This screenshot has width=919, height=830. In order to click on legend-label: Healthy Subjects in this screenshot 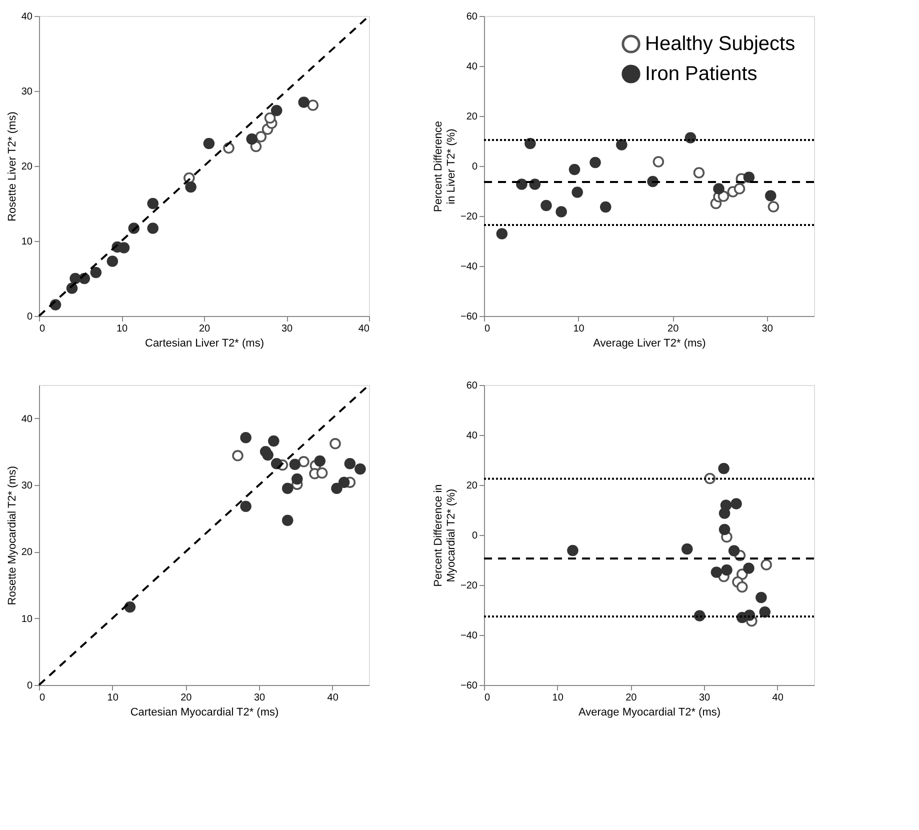, I will do `click(720, 44)`.